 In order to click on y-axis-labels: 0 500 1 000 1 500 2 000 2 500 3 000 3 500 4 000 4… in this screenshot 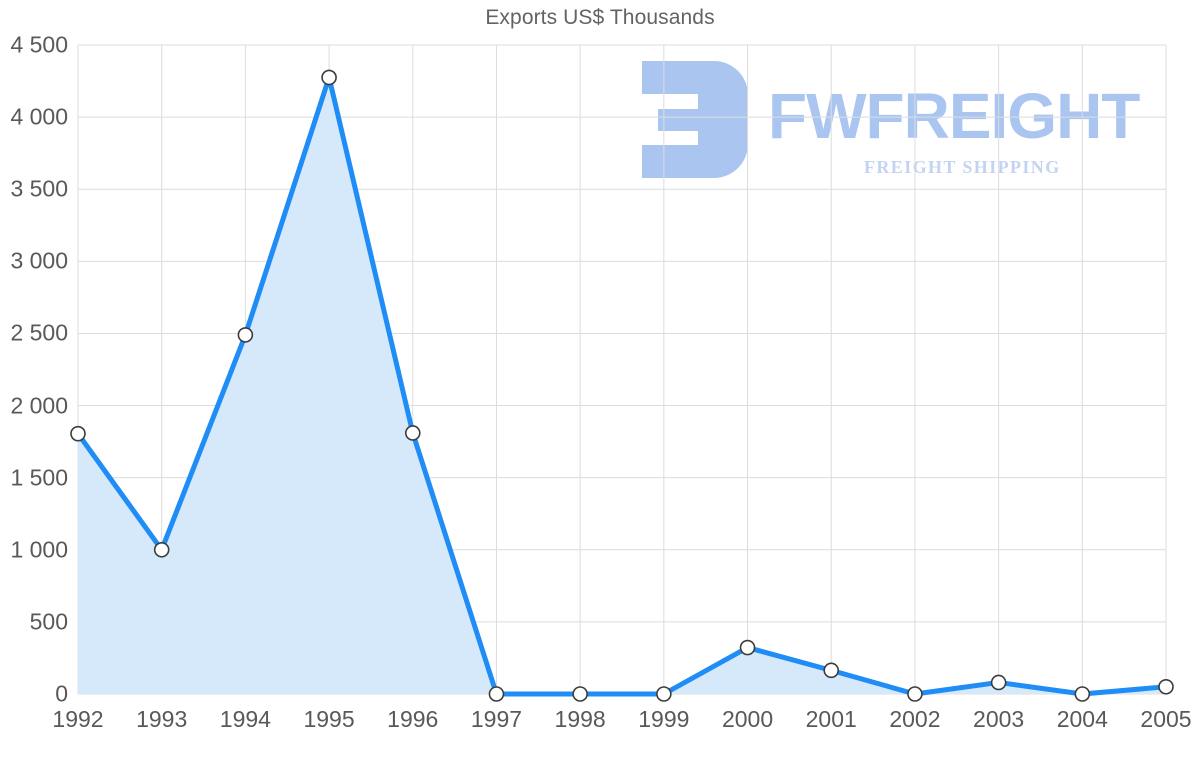, I will do `click(34, 381)`.